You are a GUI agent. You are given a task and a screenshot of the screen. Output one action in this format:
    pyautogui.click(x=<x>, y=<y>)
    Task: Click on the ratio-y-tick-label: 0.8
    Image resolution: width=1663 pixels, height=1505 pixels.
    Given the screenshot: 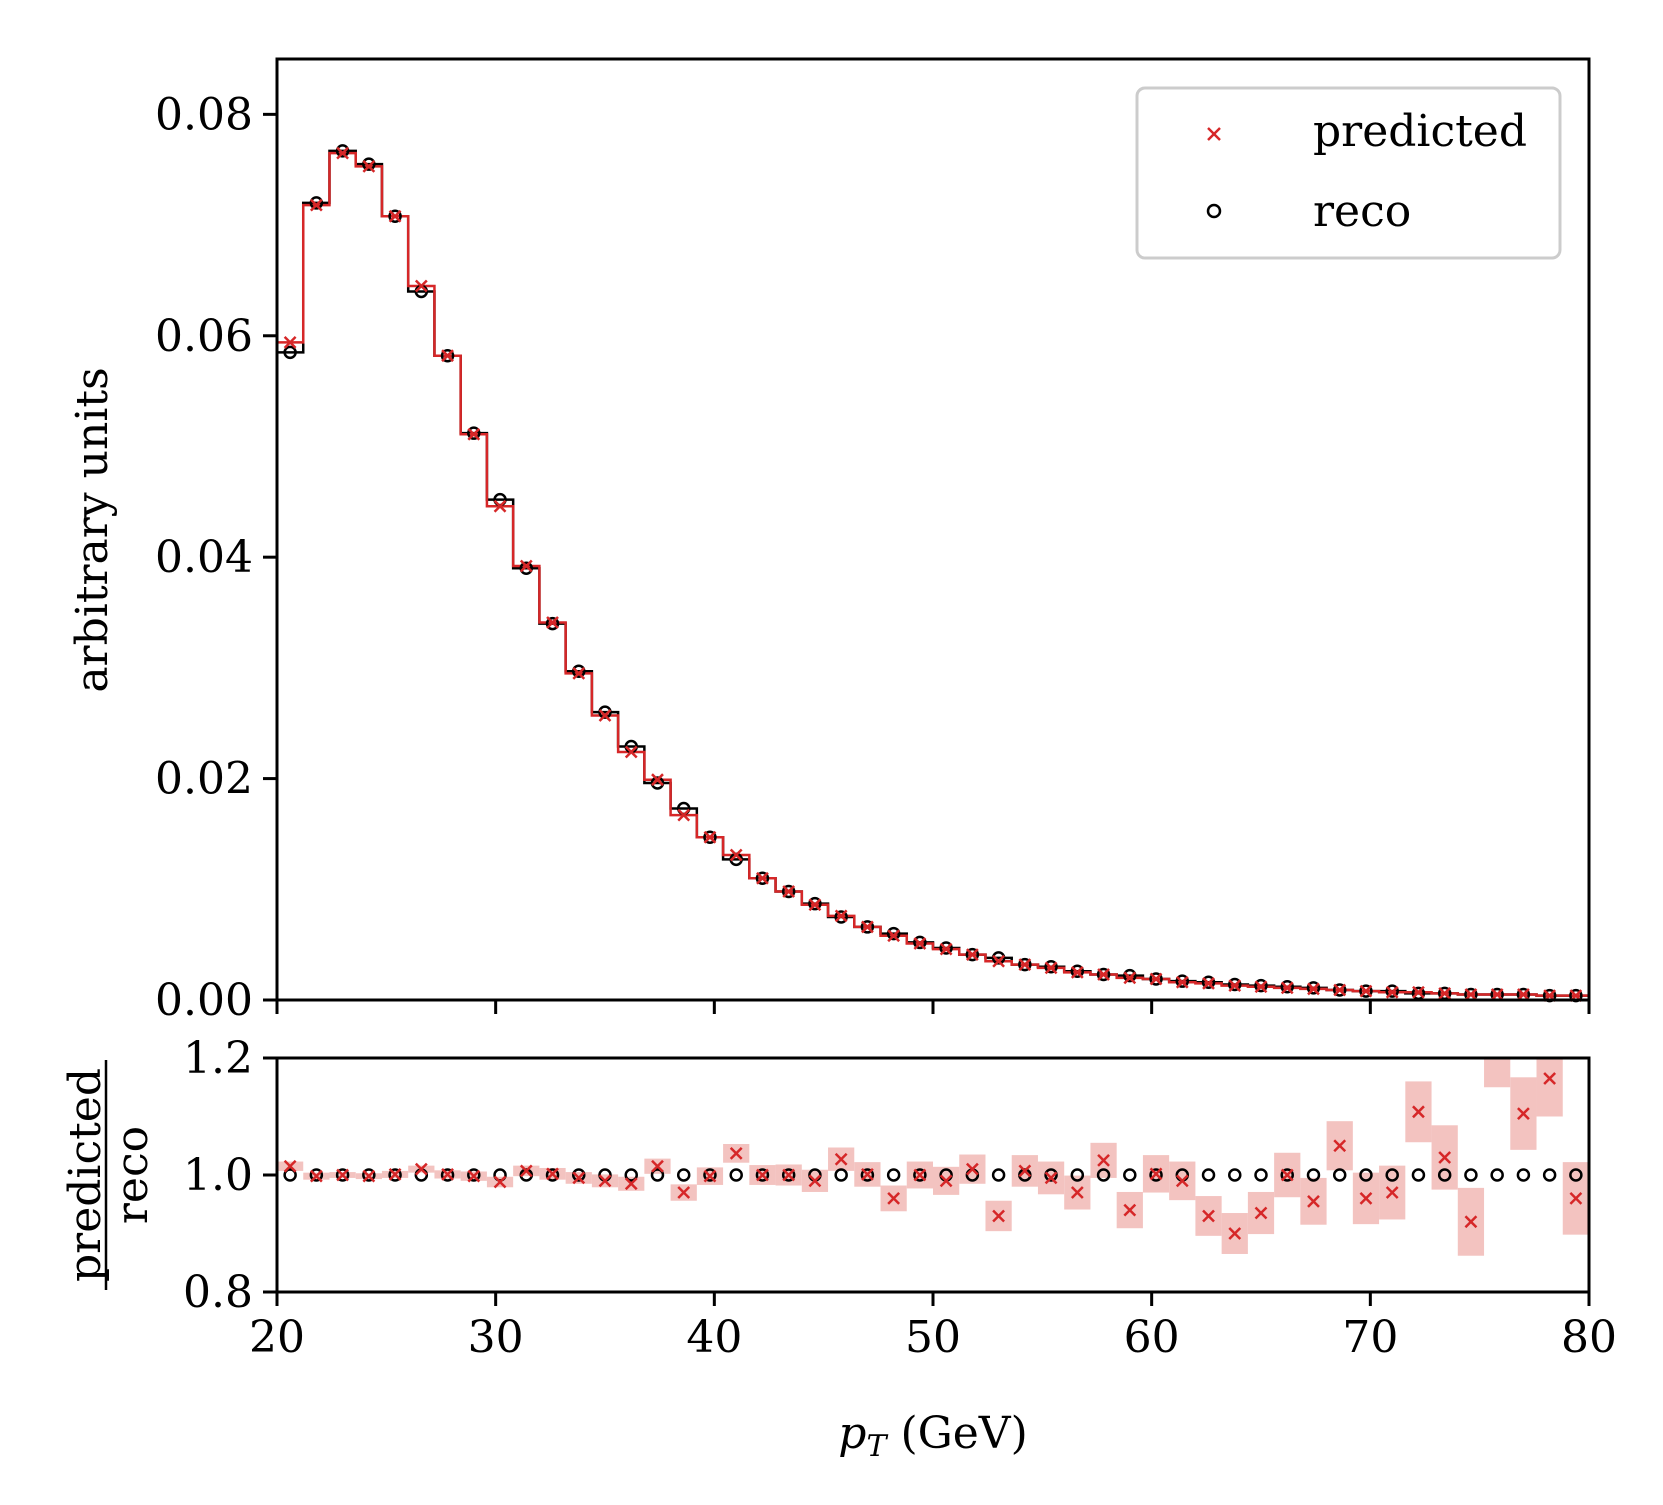 What is the action you would take?
    pyautogui.click(x=218, y=1292)
    